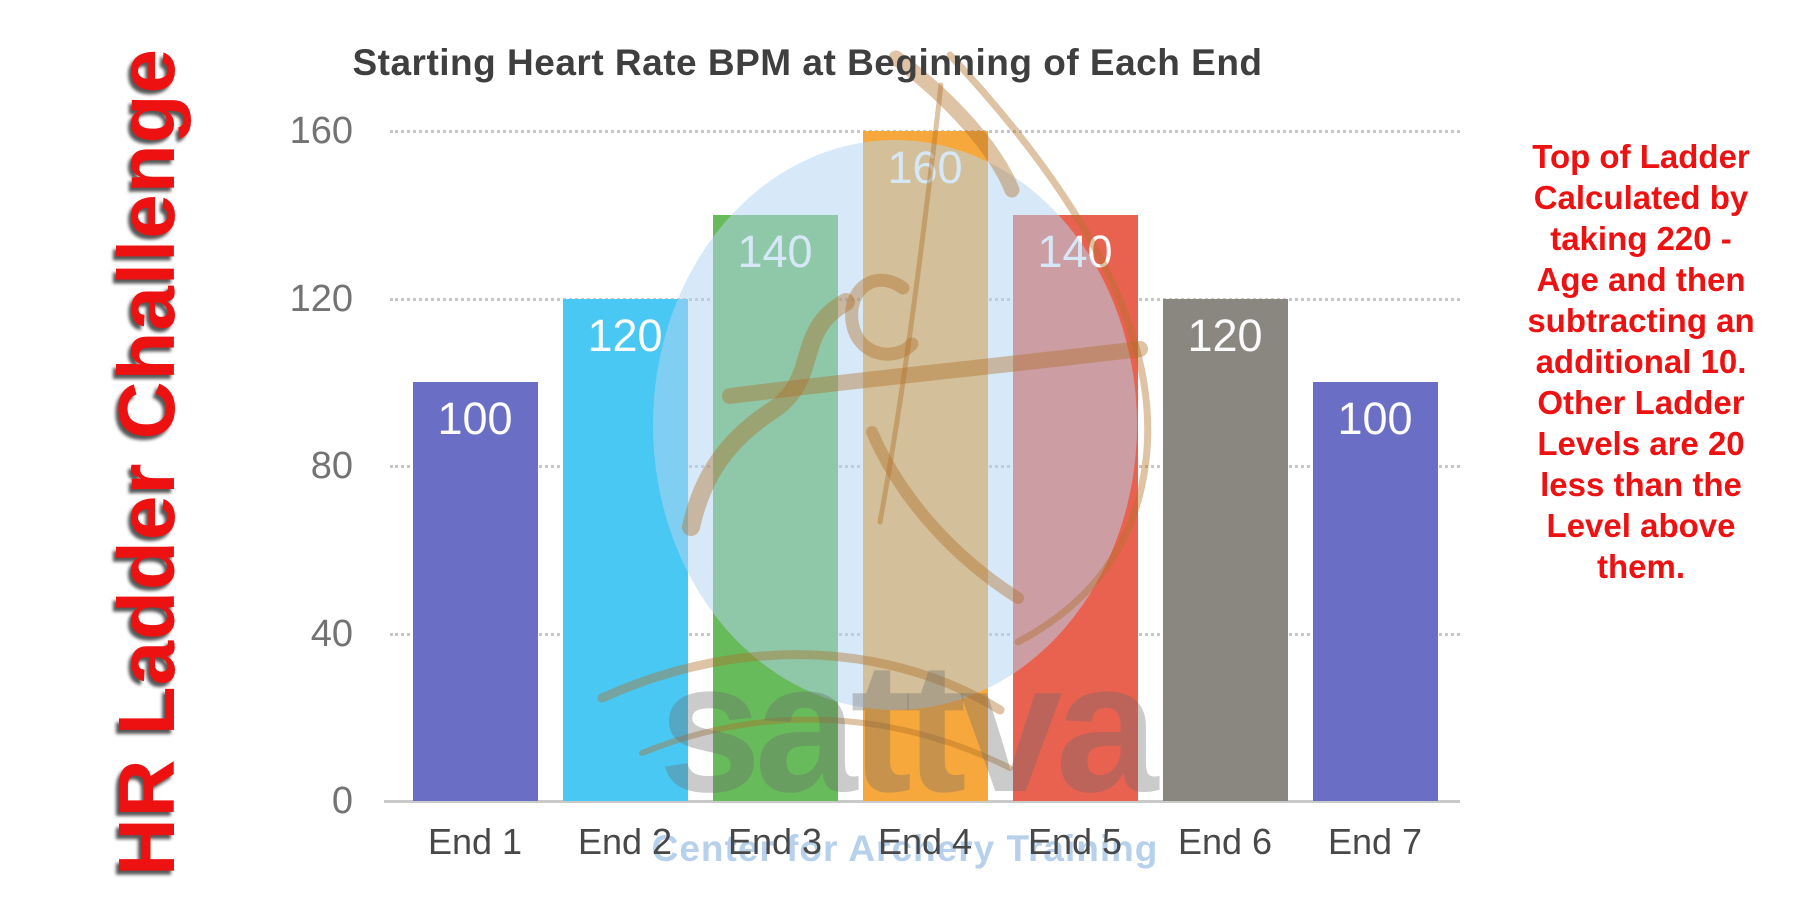 The height and width of the screenshot is (900, 1800). What do you see at coordinates (925, 466) in the screenshot?
I see `bar-end-4: 160` at bounding box center [925, 466].